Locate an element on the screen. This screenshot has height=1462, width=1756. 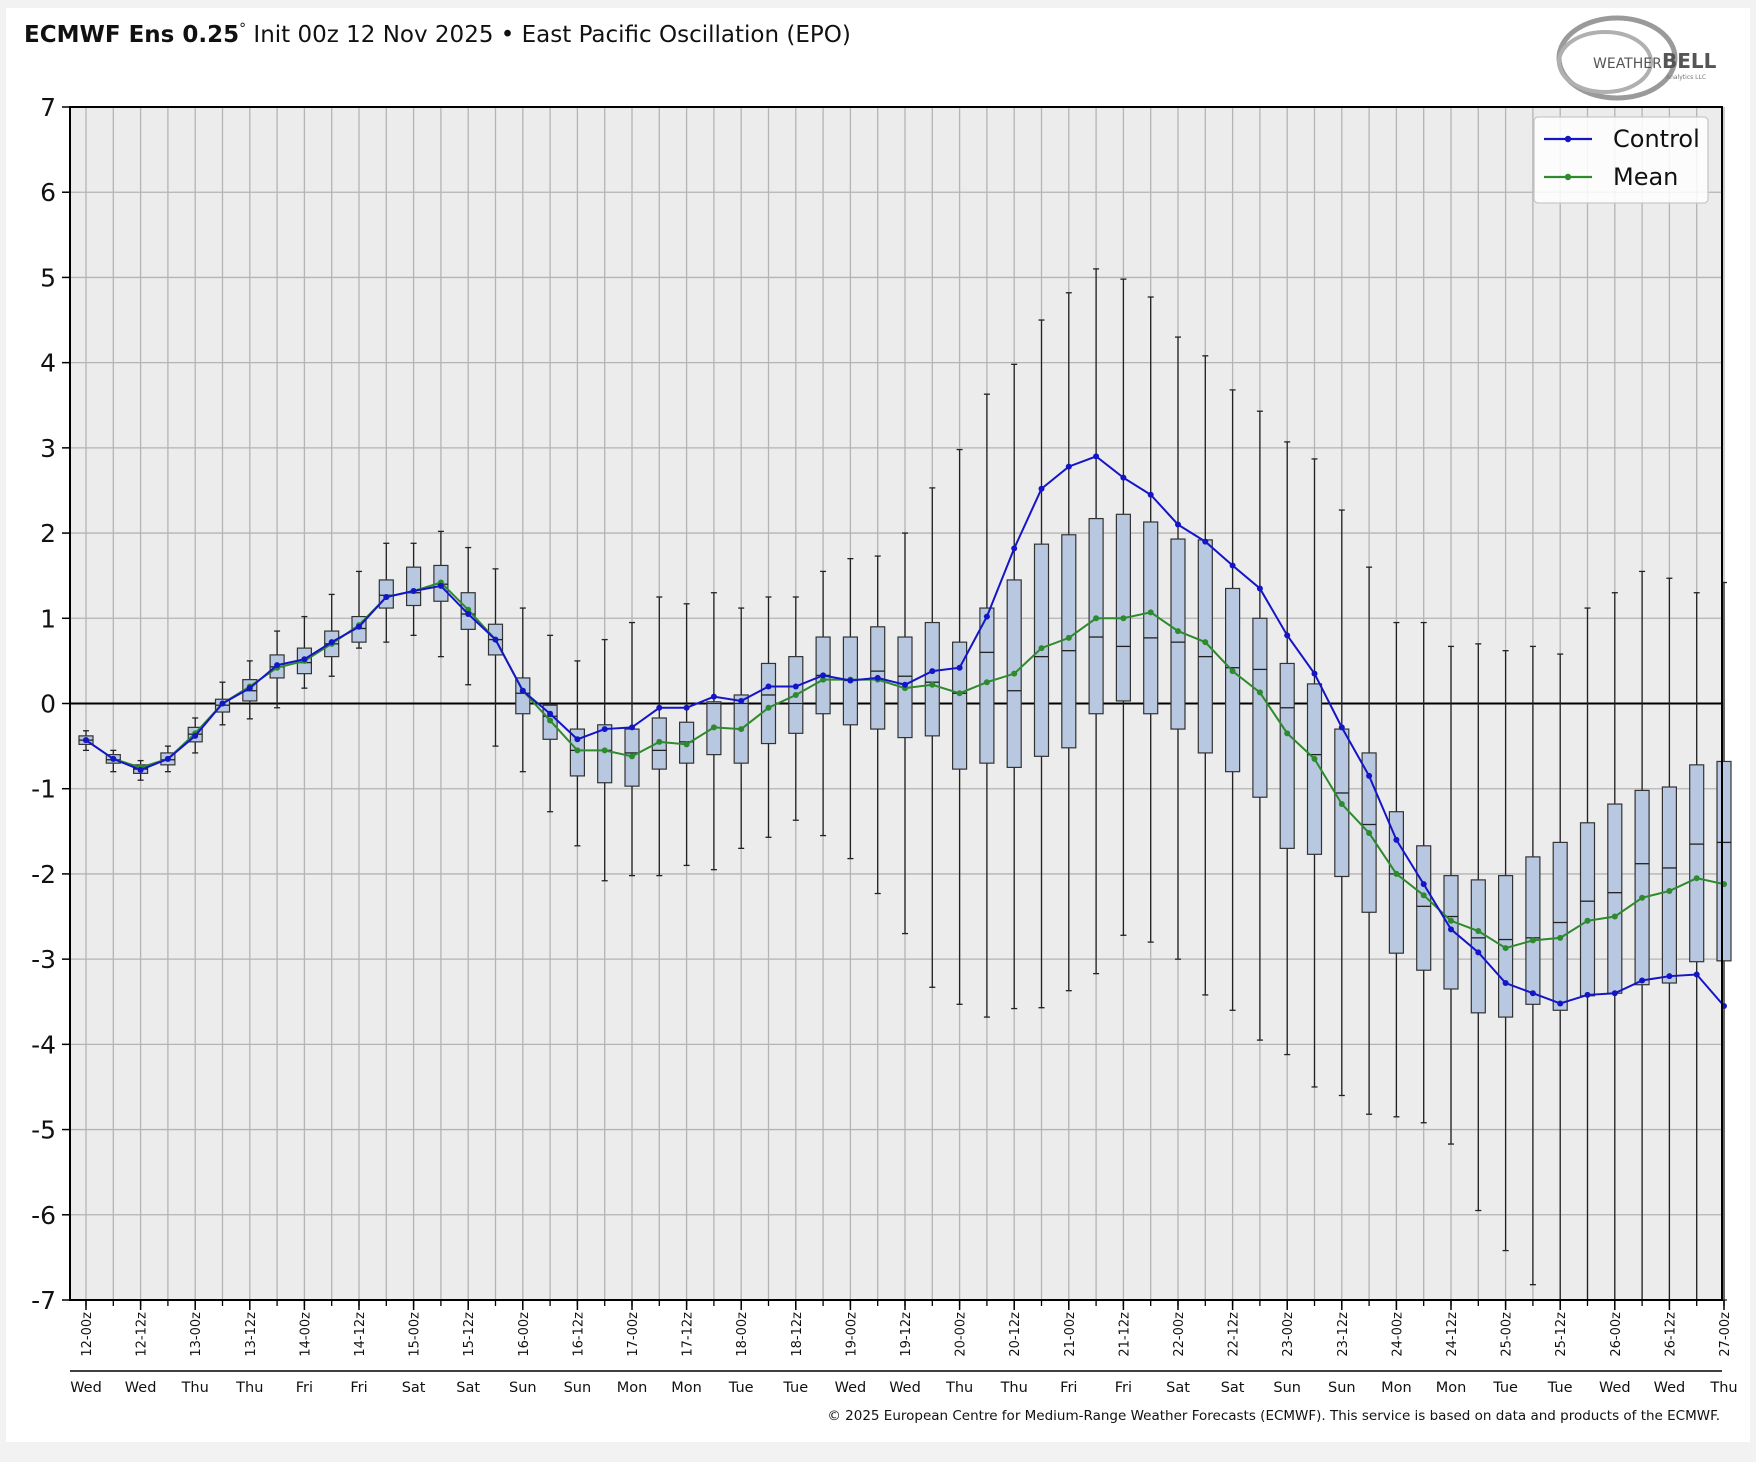
x-tick-label: 15-00z is located at coordinates (415, 1334).